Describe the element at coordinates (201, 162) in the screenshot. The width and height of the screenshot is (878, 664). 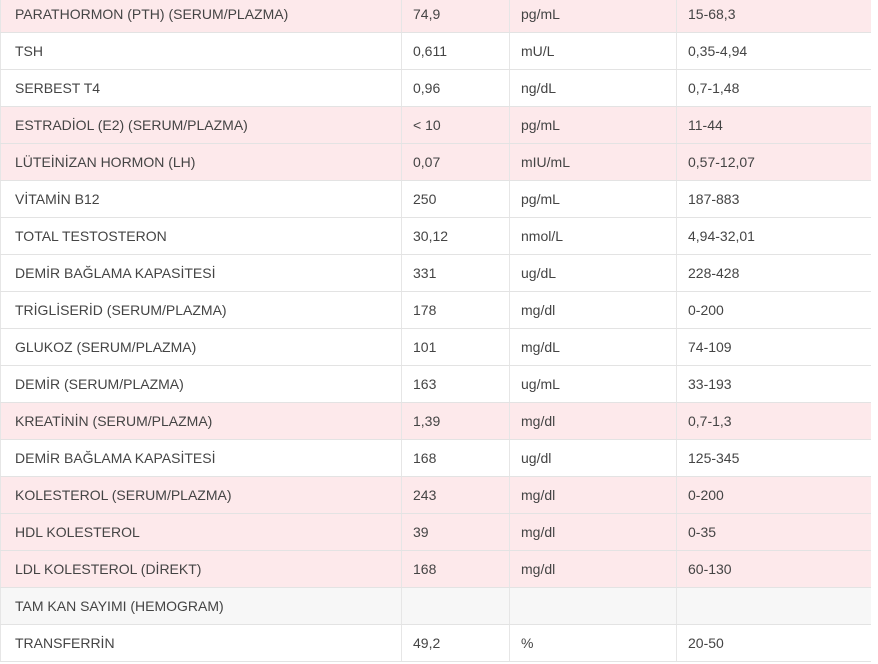
I see `test-name-cell: LÜTEİNİZAN HORMON (LH)` at that location.